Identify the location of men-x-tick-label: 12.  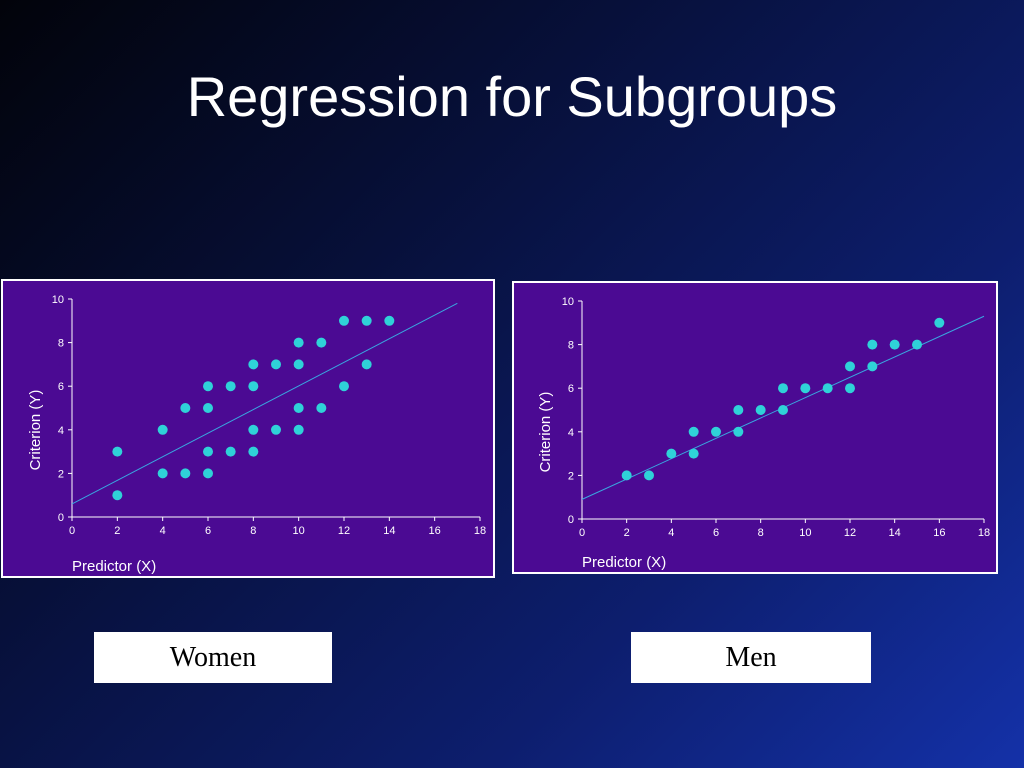
(850, 533).